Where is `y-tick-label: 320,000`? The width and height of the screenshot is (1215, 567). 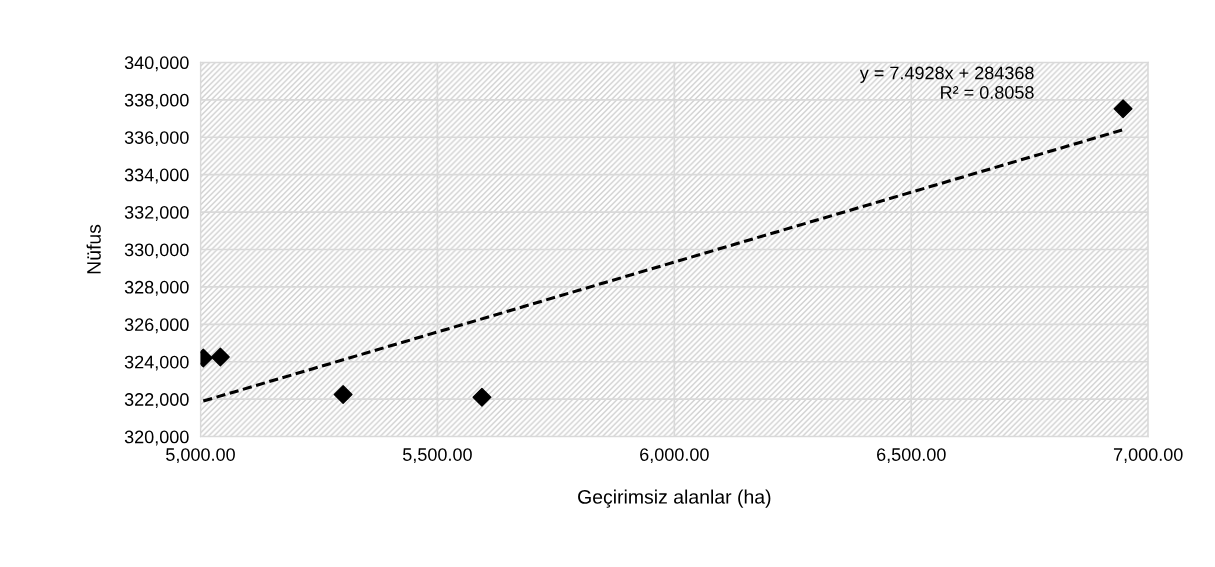
y-tick-label: 320,000 is located at coordinates (156, 438).